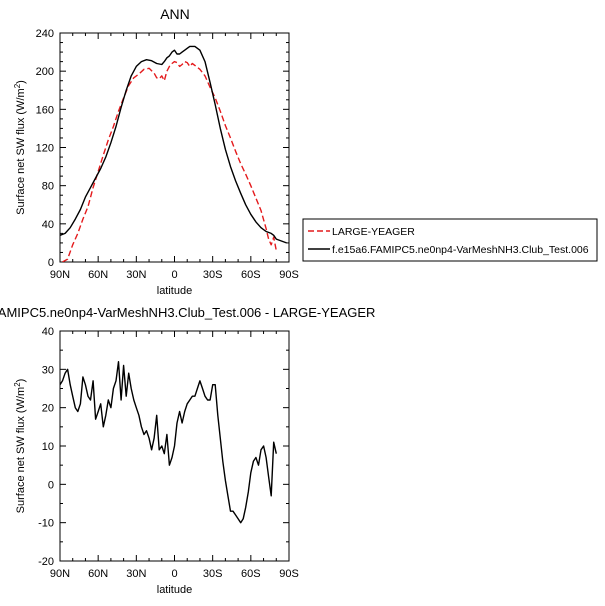 Image resolution: width=605 pixels, height=606 pixels. What do you see at coordinates (251, 275) in the screenshot?
I see `top-xtick-label: 60S` at bounding box center [251, 275].